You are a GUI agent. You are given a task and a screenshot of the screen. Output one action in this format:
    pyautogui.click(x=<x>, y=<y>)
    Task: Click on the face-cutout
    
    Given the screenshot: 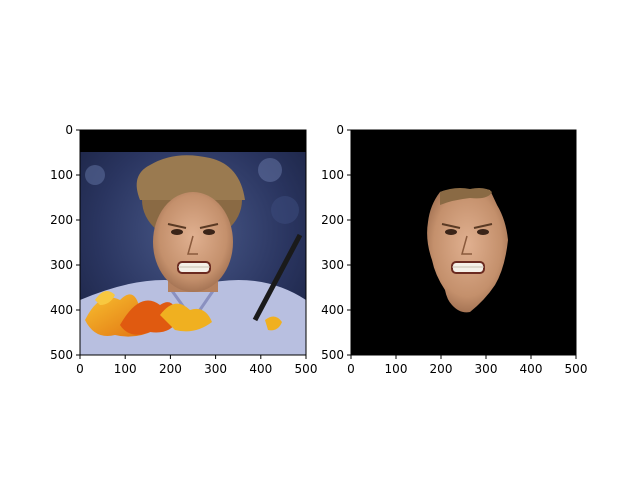 What is the action you would take?
    pyautogui.click(x=467, y=250)
    